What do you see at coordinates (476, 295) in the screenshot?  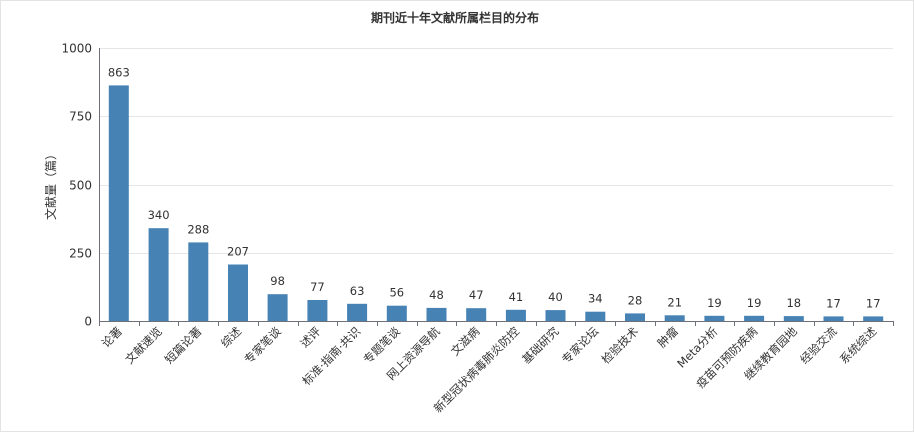 I see `data-label: 47` at bounding box center [476, 295].